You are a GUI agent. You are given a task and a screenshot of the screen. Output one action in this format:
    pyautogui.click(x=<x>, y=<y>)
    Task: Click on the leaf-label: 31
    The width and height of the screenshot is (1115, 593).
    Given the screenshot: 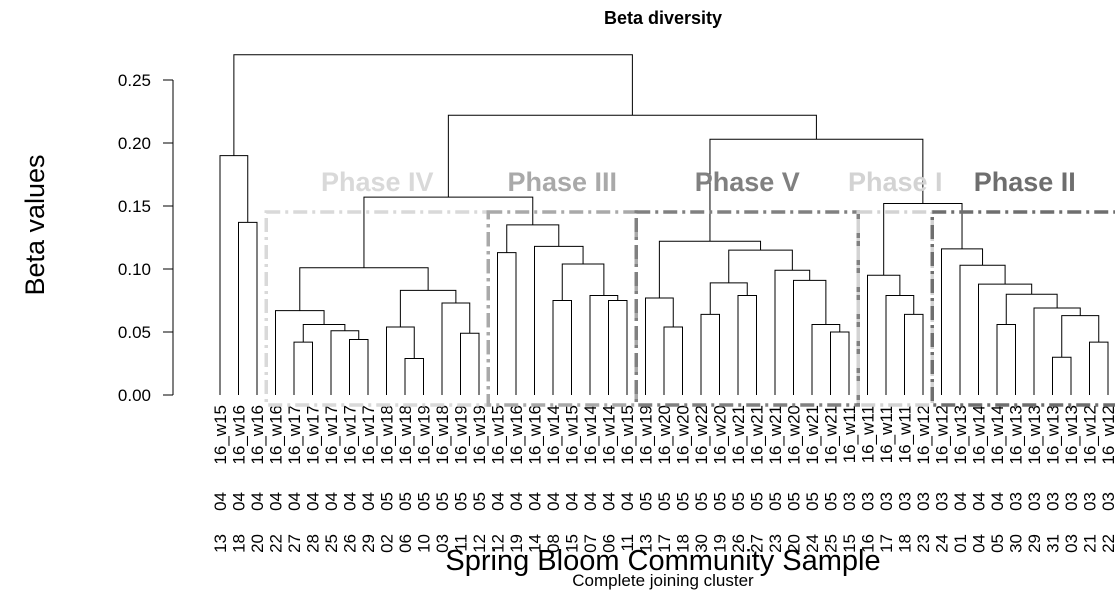 What is the action you would take?
    pyautogui.click(x=1053, y=543)
    